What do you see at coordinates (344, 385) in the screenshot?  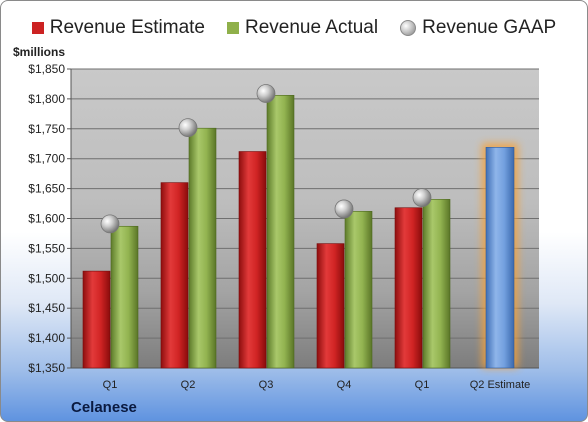 I see `x-tick-label: Q4` at bounding box center [344, 385].